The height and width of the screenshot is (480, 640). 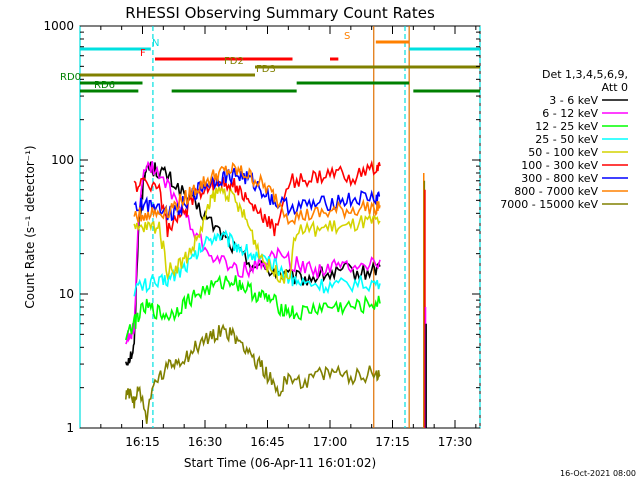 I want to click on x-tick-label: 16:30, so click(x=205, y=442).